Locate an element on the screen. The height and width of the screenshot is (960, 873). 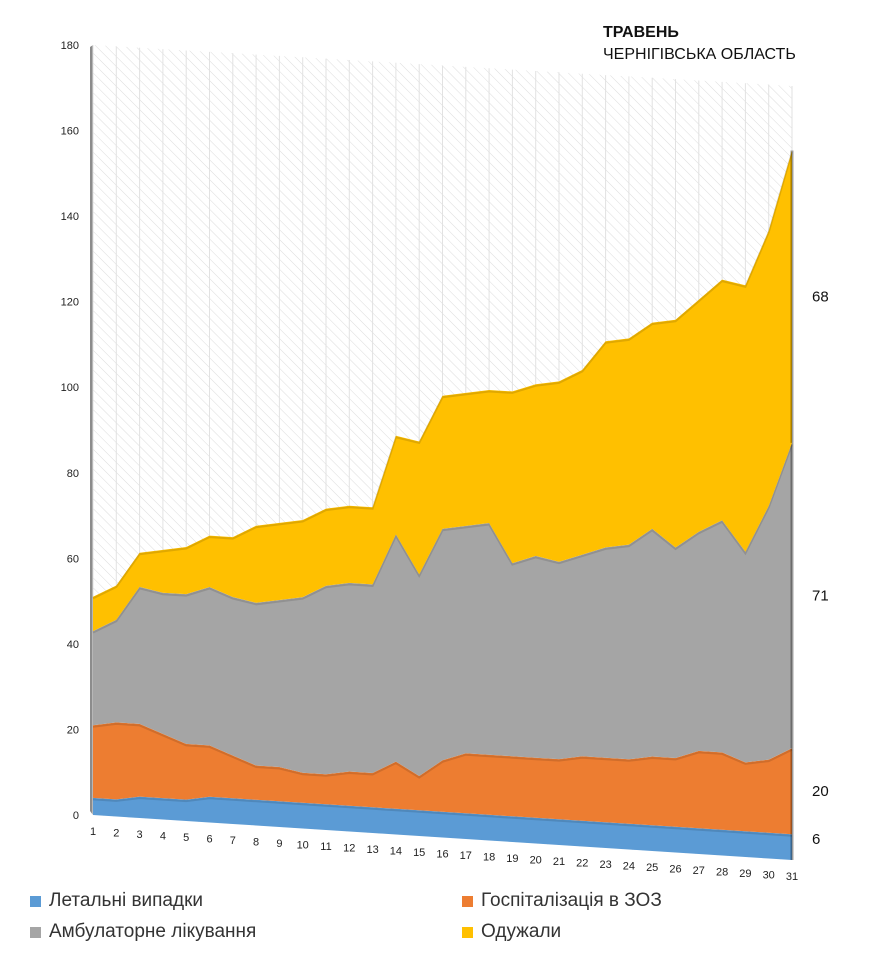
x-tick-label: 11 is located at coordinates (325, 847).